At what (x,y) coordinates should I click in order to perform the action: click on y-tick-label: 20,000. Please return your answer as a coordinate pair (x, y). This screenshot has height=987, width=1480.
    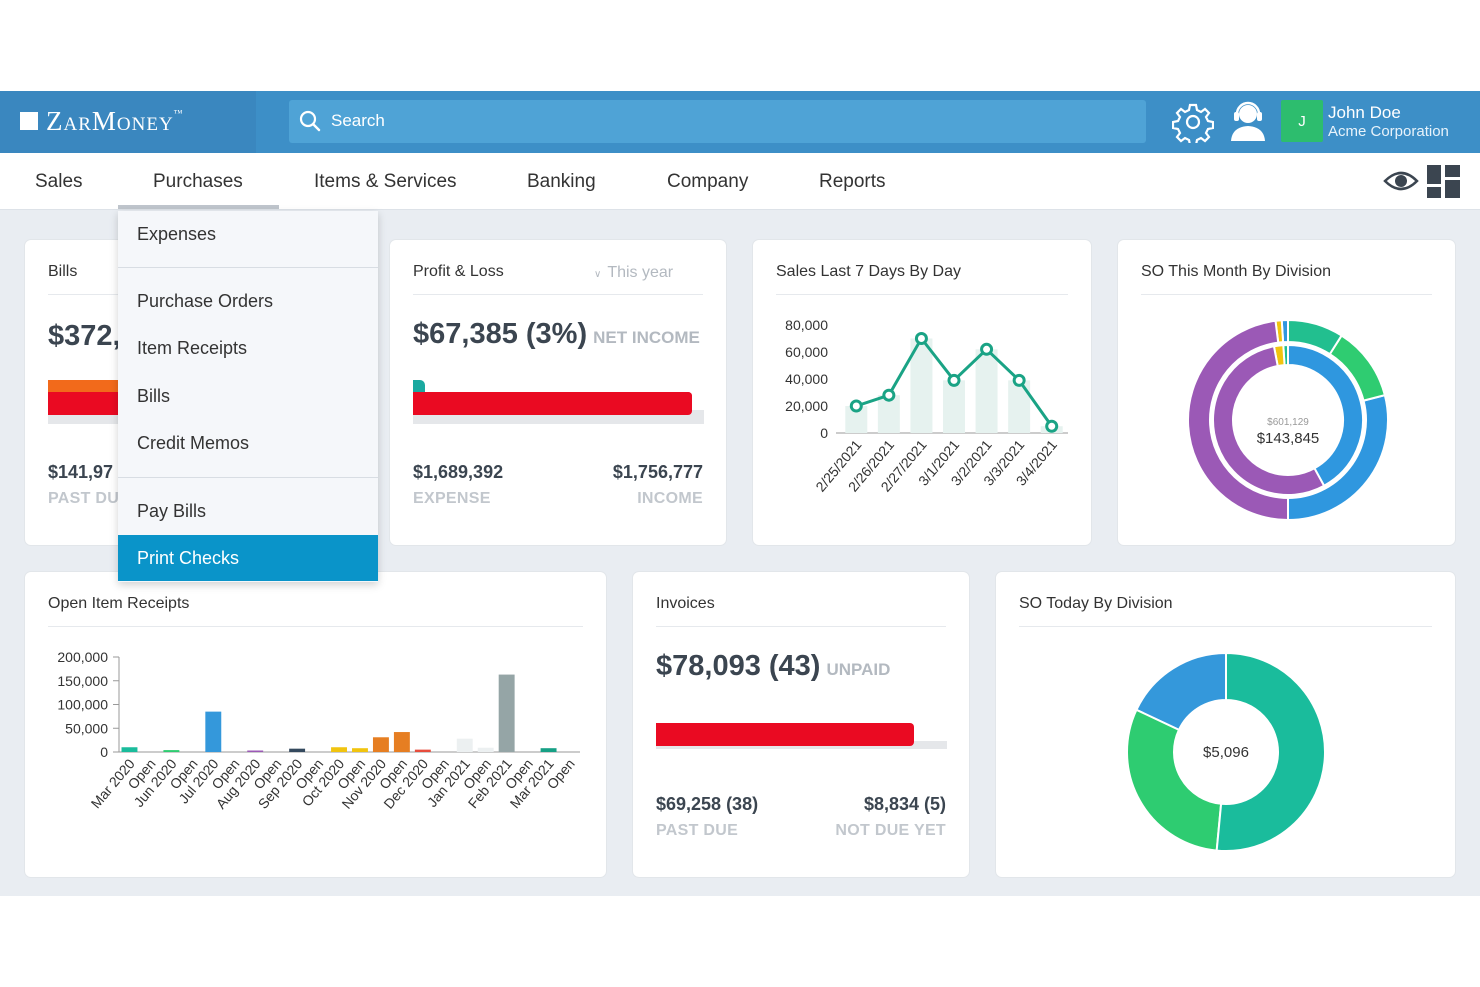
    Looking at the image, I should click on (806, 406).